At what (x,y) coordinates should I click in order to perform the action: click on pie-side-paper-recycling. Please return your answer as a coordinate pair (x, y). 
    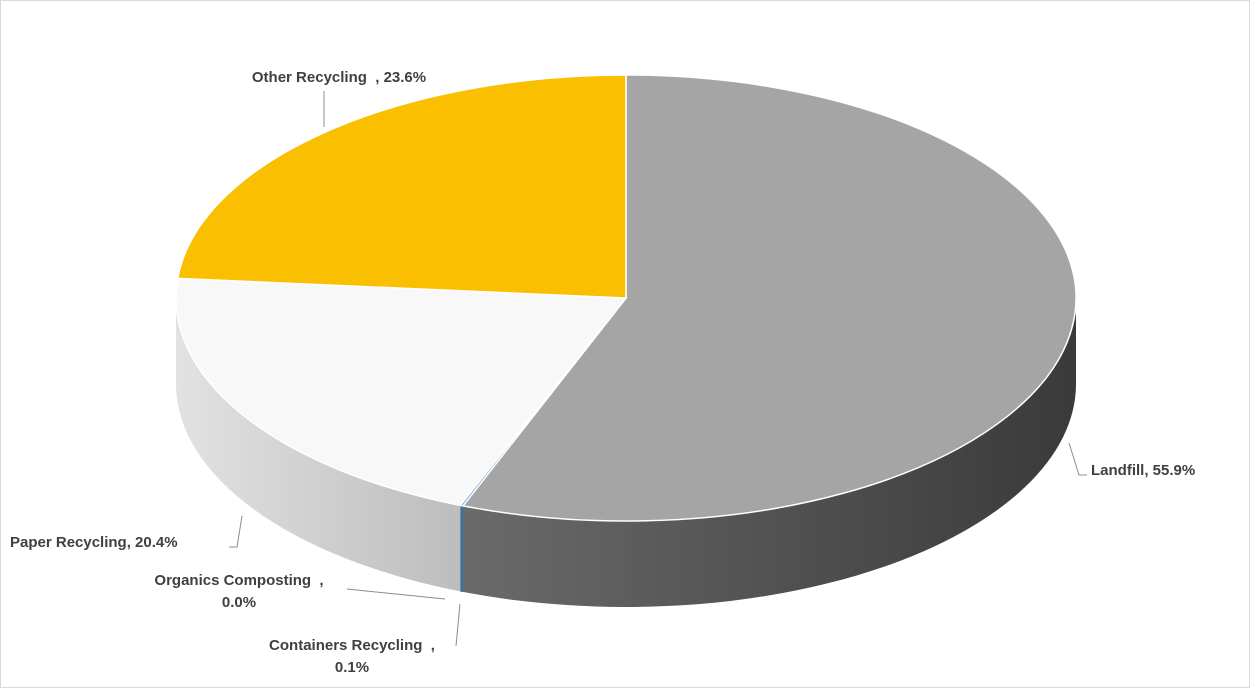
    Looking at the image, I should click on (318, 445).